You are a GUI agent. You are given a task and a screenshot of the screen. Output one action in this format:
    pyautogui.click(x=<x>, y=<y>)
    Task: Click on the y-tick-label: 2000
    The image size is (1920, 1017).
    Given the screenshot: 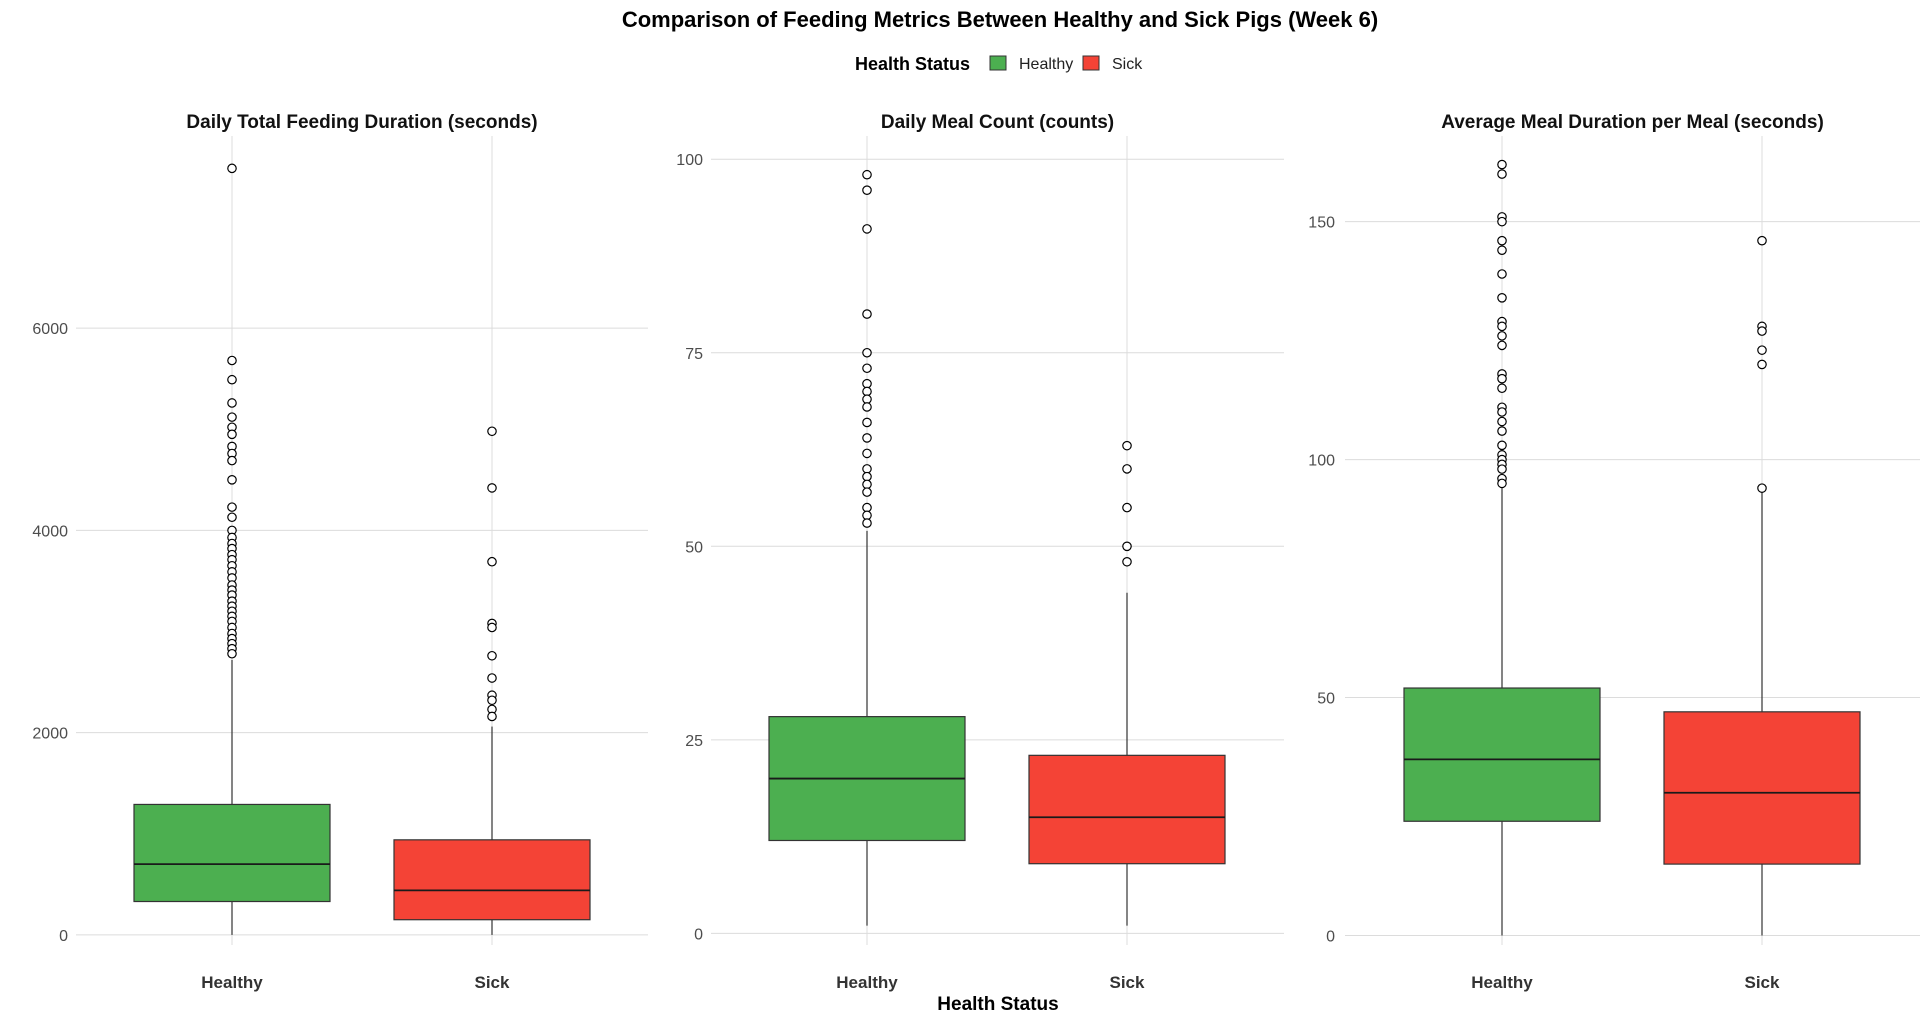 What is the action you would take?
    pyautogui.click(x=50, y=734)
    